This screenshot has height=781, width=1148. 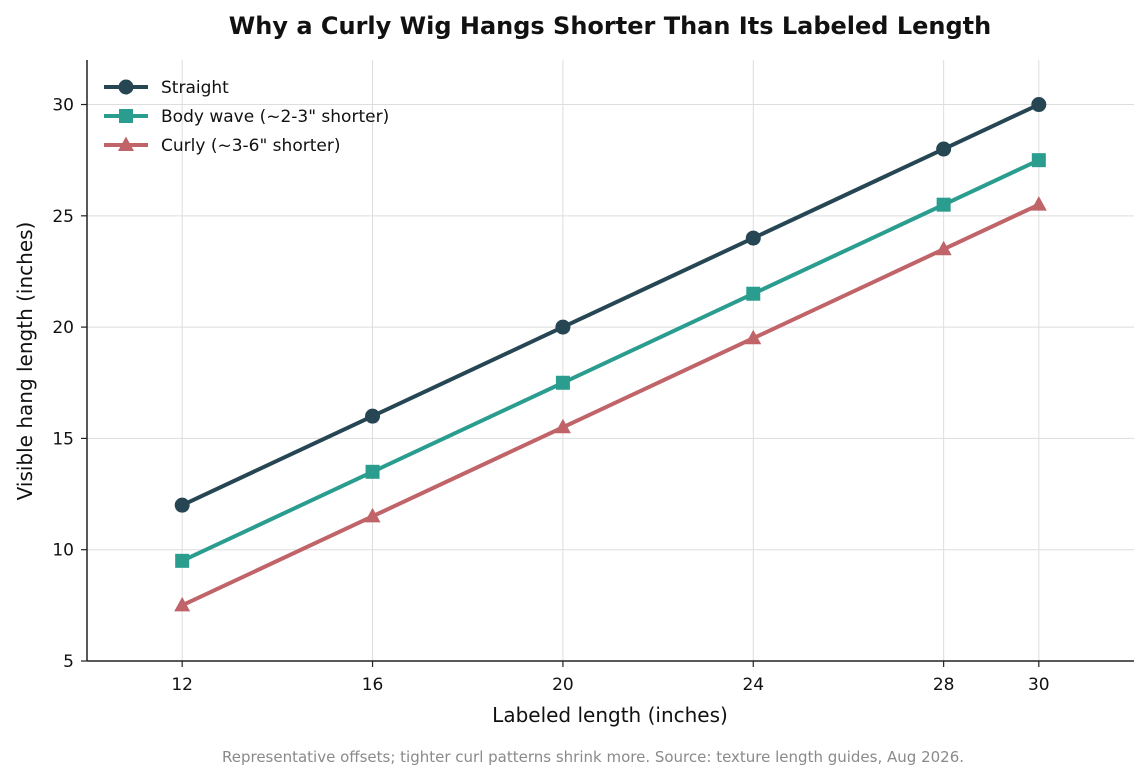 What do you see at coordinates (944, 685) in the screenshot?
I see `x-tick-label: 28` at bounding box center [944, 685].